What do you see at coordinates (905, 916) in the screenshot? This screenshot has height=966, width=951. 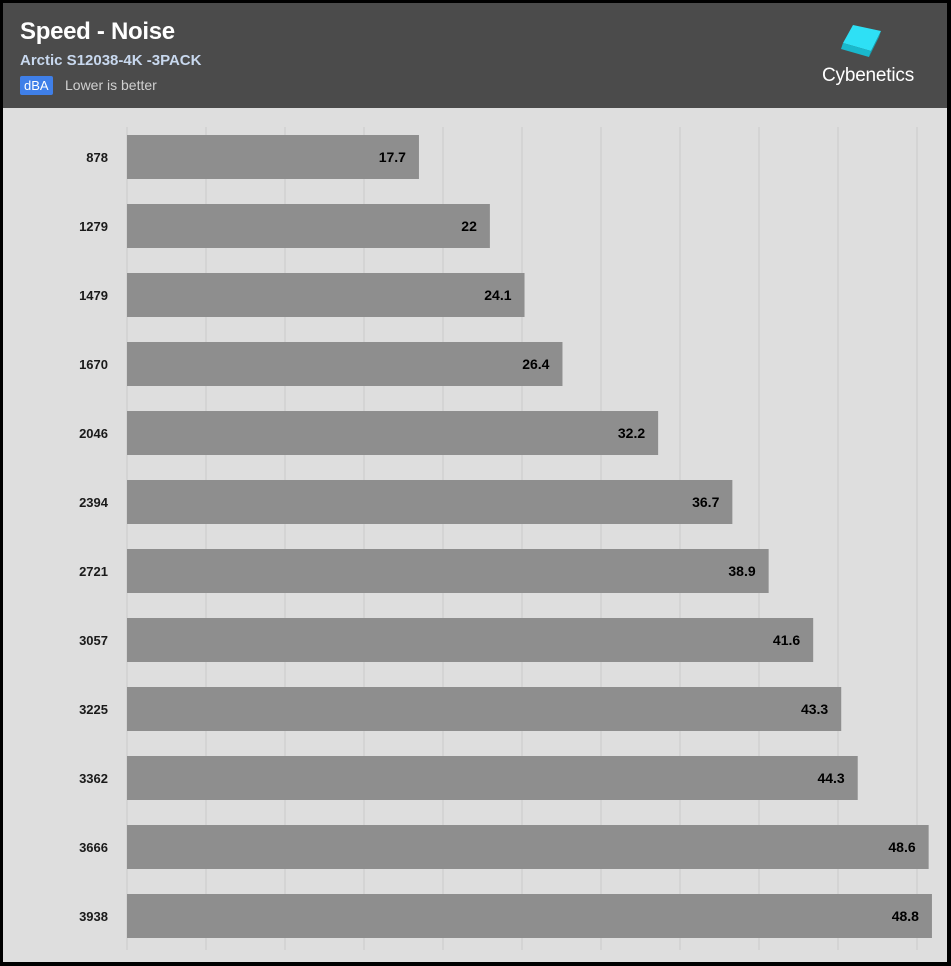 I see `value-label: 48.8` at bounding box center [905, 916].